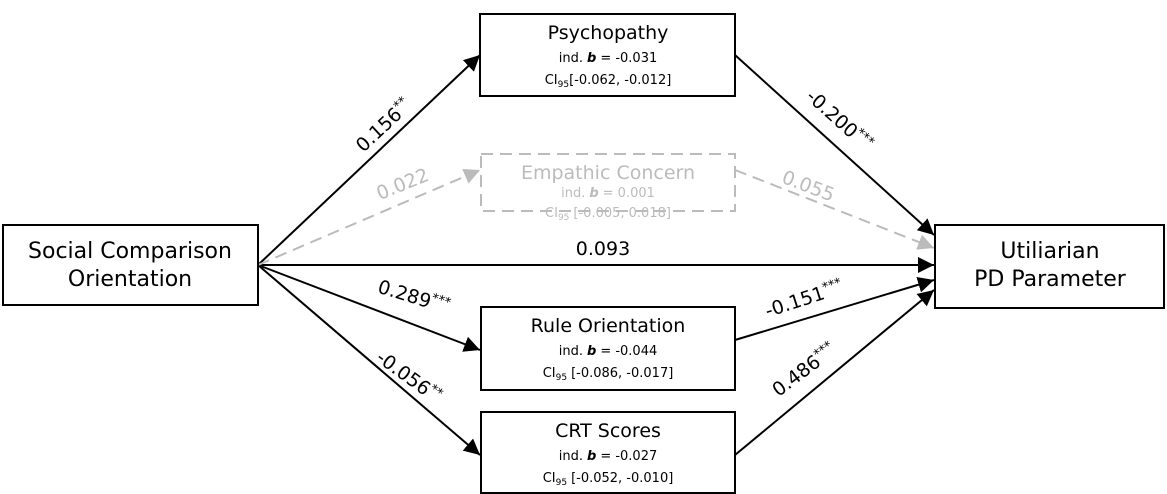 This screenshot has width=1167, height=494. I want to click on edge-label: 0.093, so click(603, 249).